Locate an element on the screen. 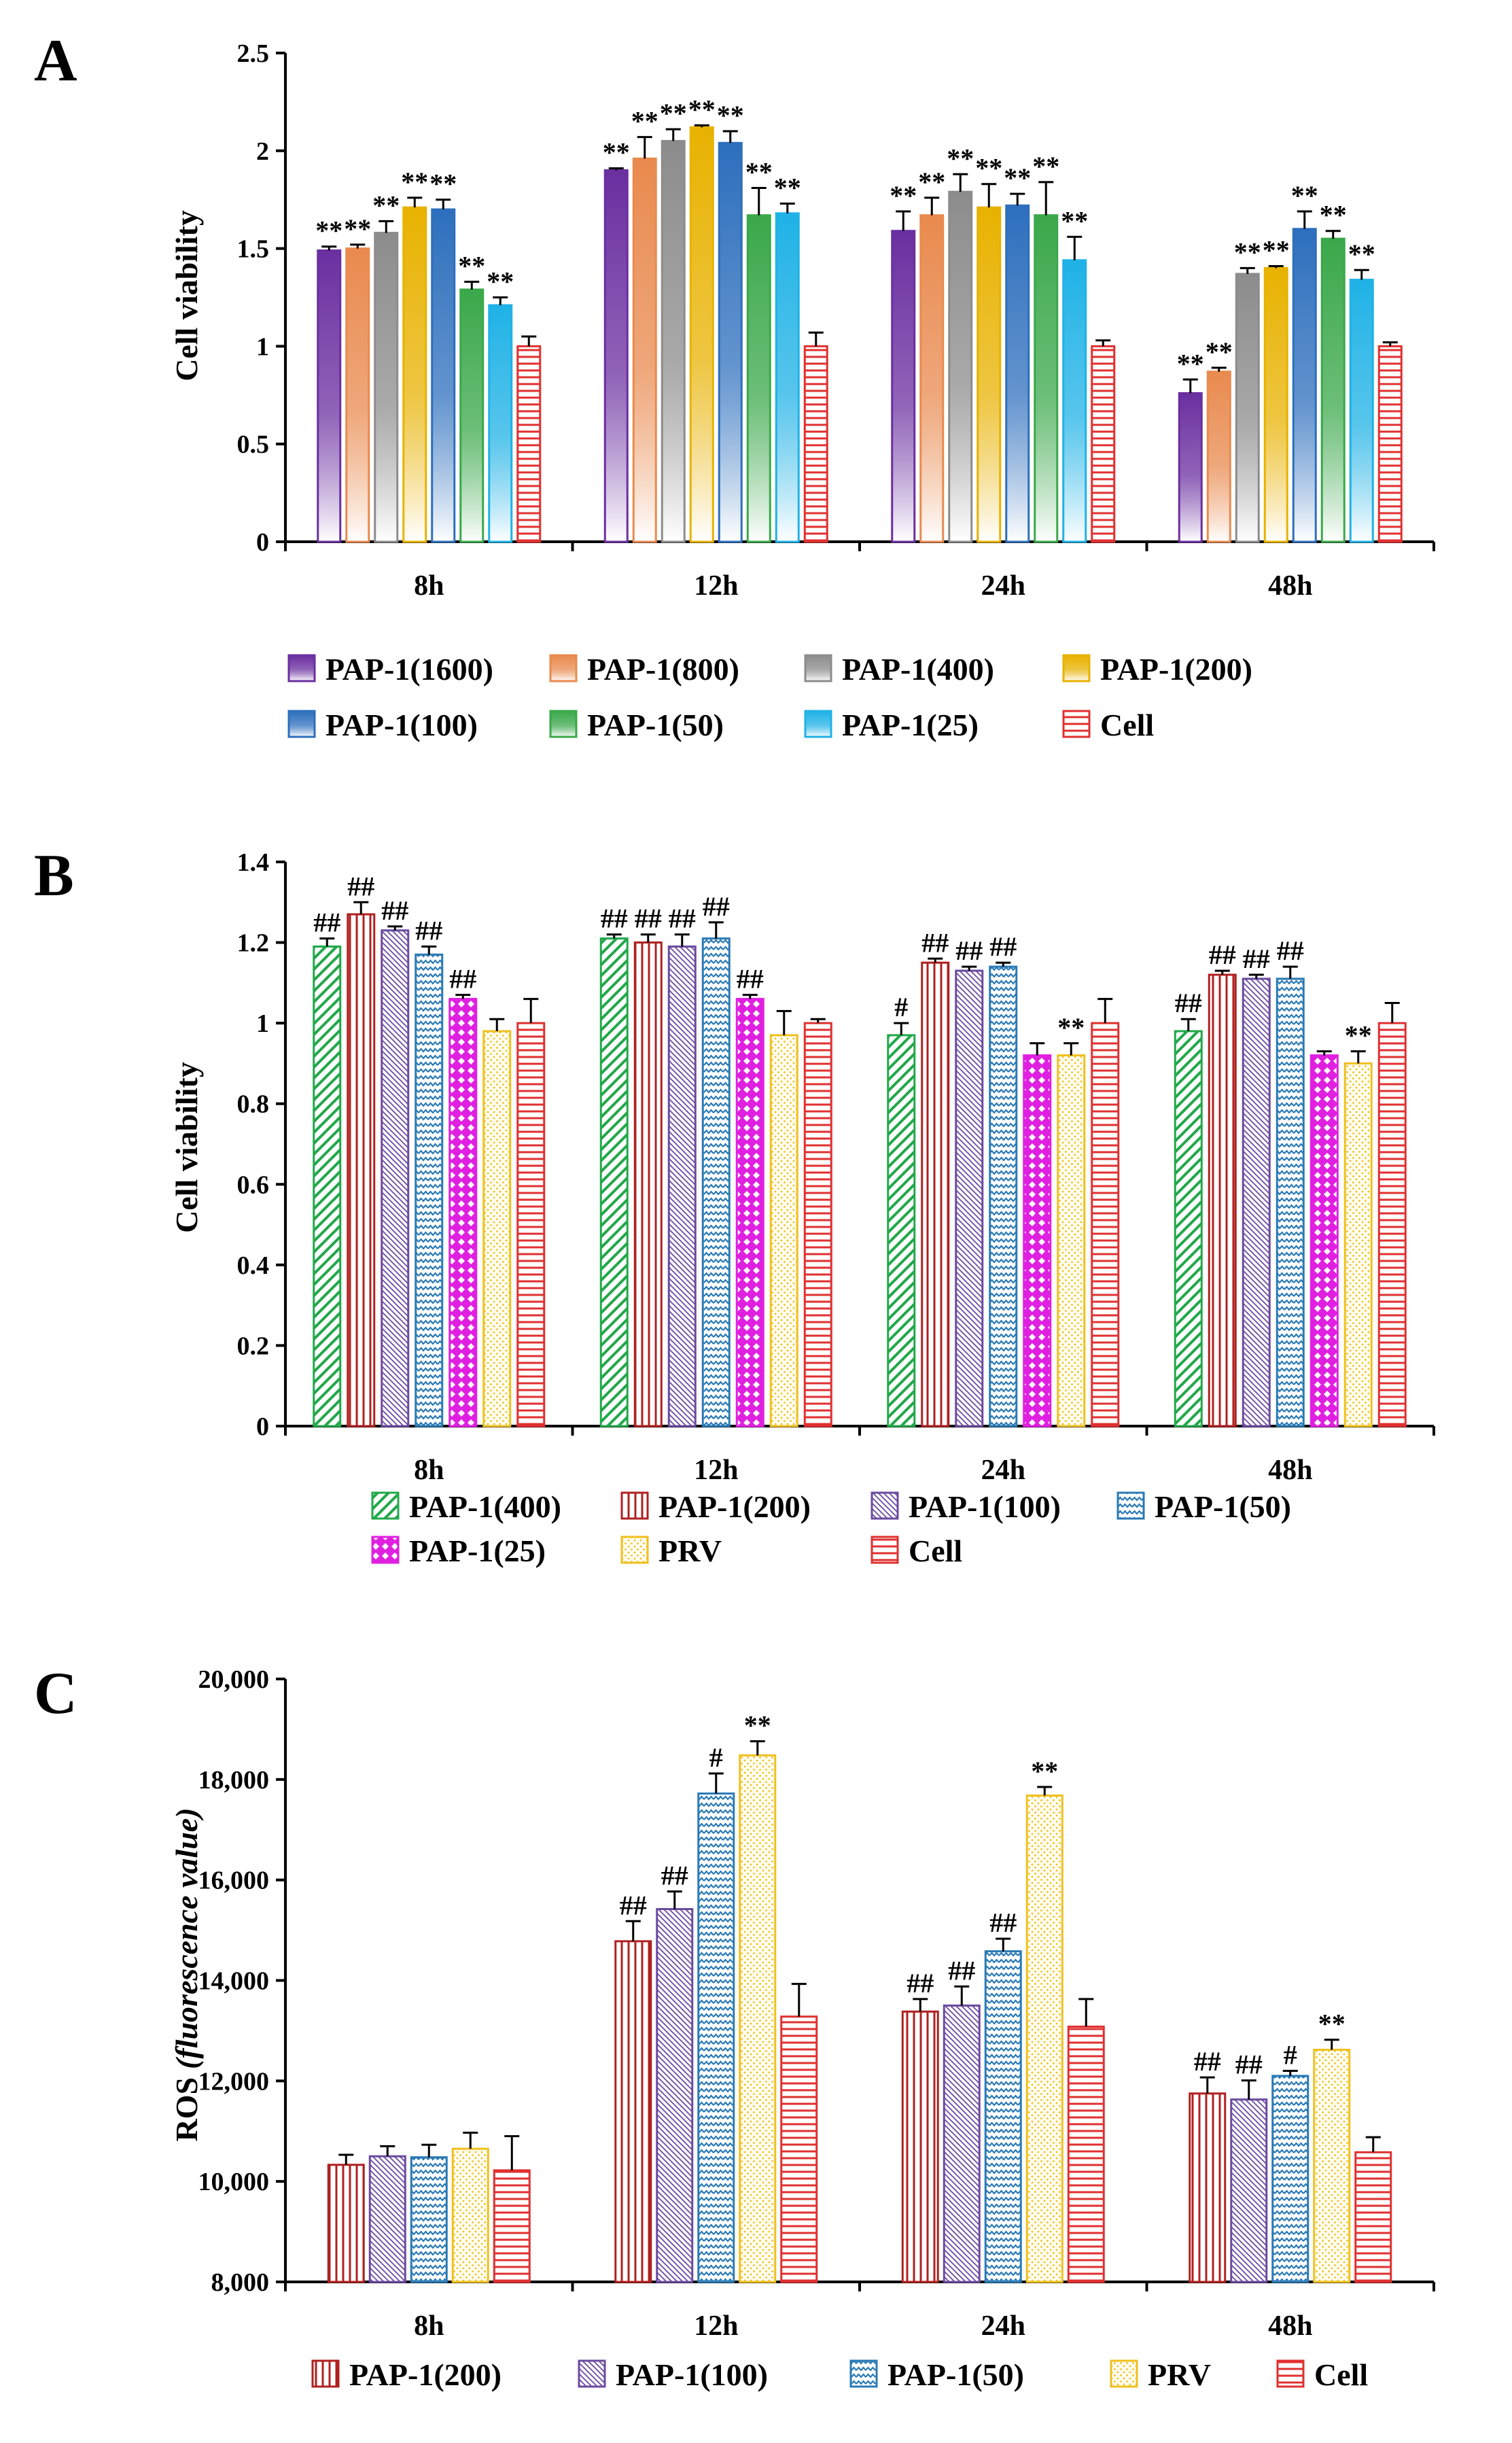  panel-a-legend-label: PAP-1(50) is located at coordinates (656, 725).